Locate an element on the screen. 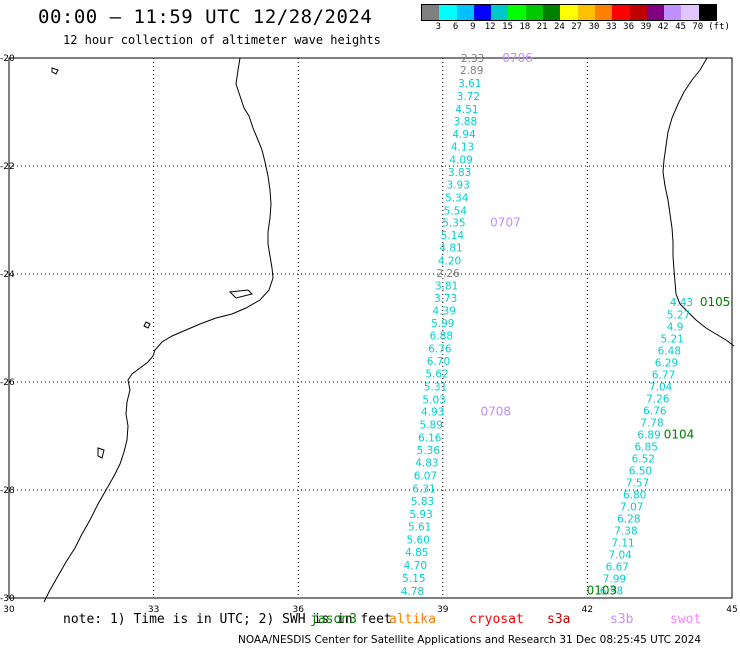 The height and width of the screenshot is (650, 740). wave-height-value: 2.26 is located at coordinates (448, 274).